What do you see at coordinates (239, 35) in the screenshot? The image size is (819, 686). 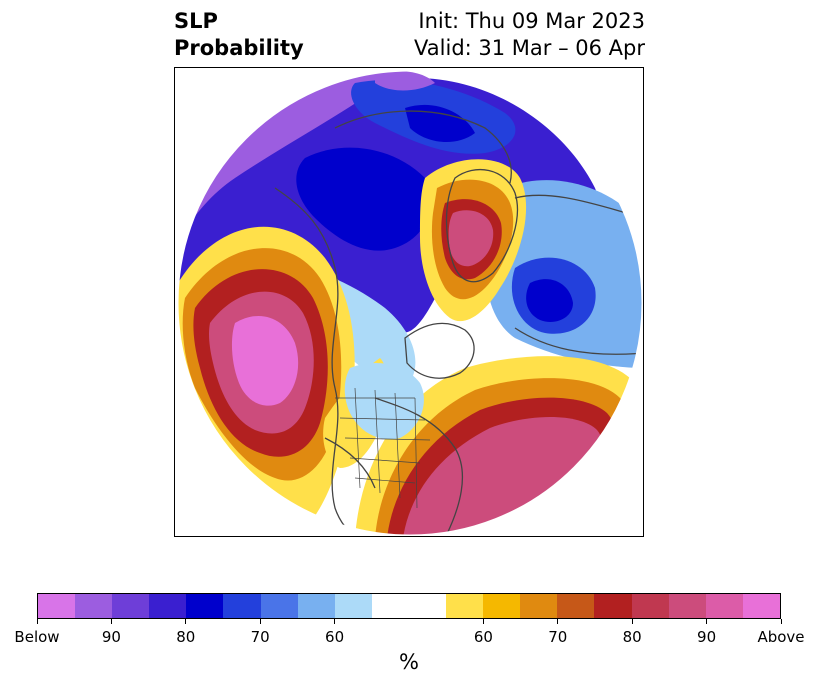 I see `map-title: SLP Probability` at bounding box center [239, 35].